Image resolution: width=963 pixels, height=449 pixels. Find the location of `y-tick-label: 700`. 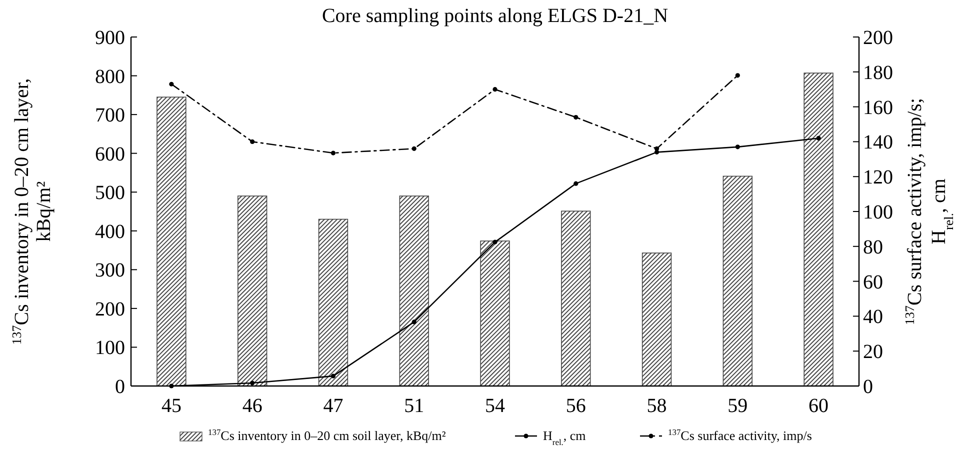

y-tick-label: 700 is located at coordinates (110, 115).